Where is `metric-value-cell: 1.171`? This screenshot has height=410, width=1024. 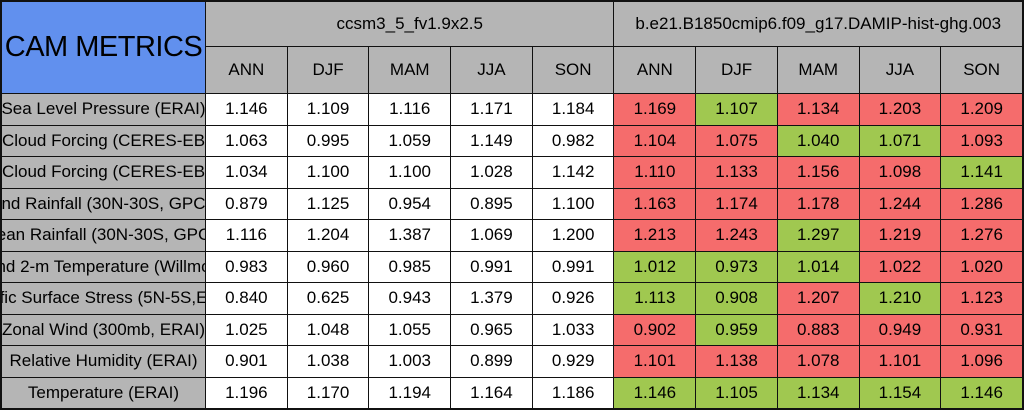 metric-value-cell: 1.171 is located at coordinates (491, 109).